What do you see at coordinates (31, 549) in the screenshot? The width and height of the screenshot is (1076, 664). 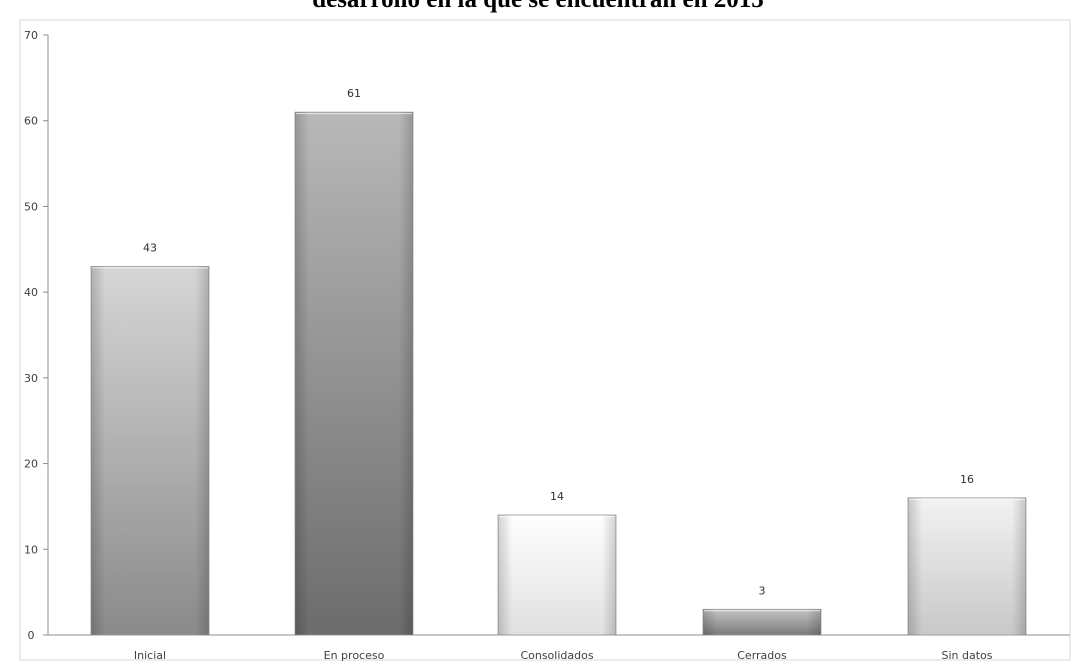 I see `y-tick-label: 10` at bounding box center [31, 549].